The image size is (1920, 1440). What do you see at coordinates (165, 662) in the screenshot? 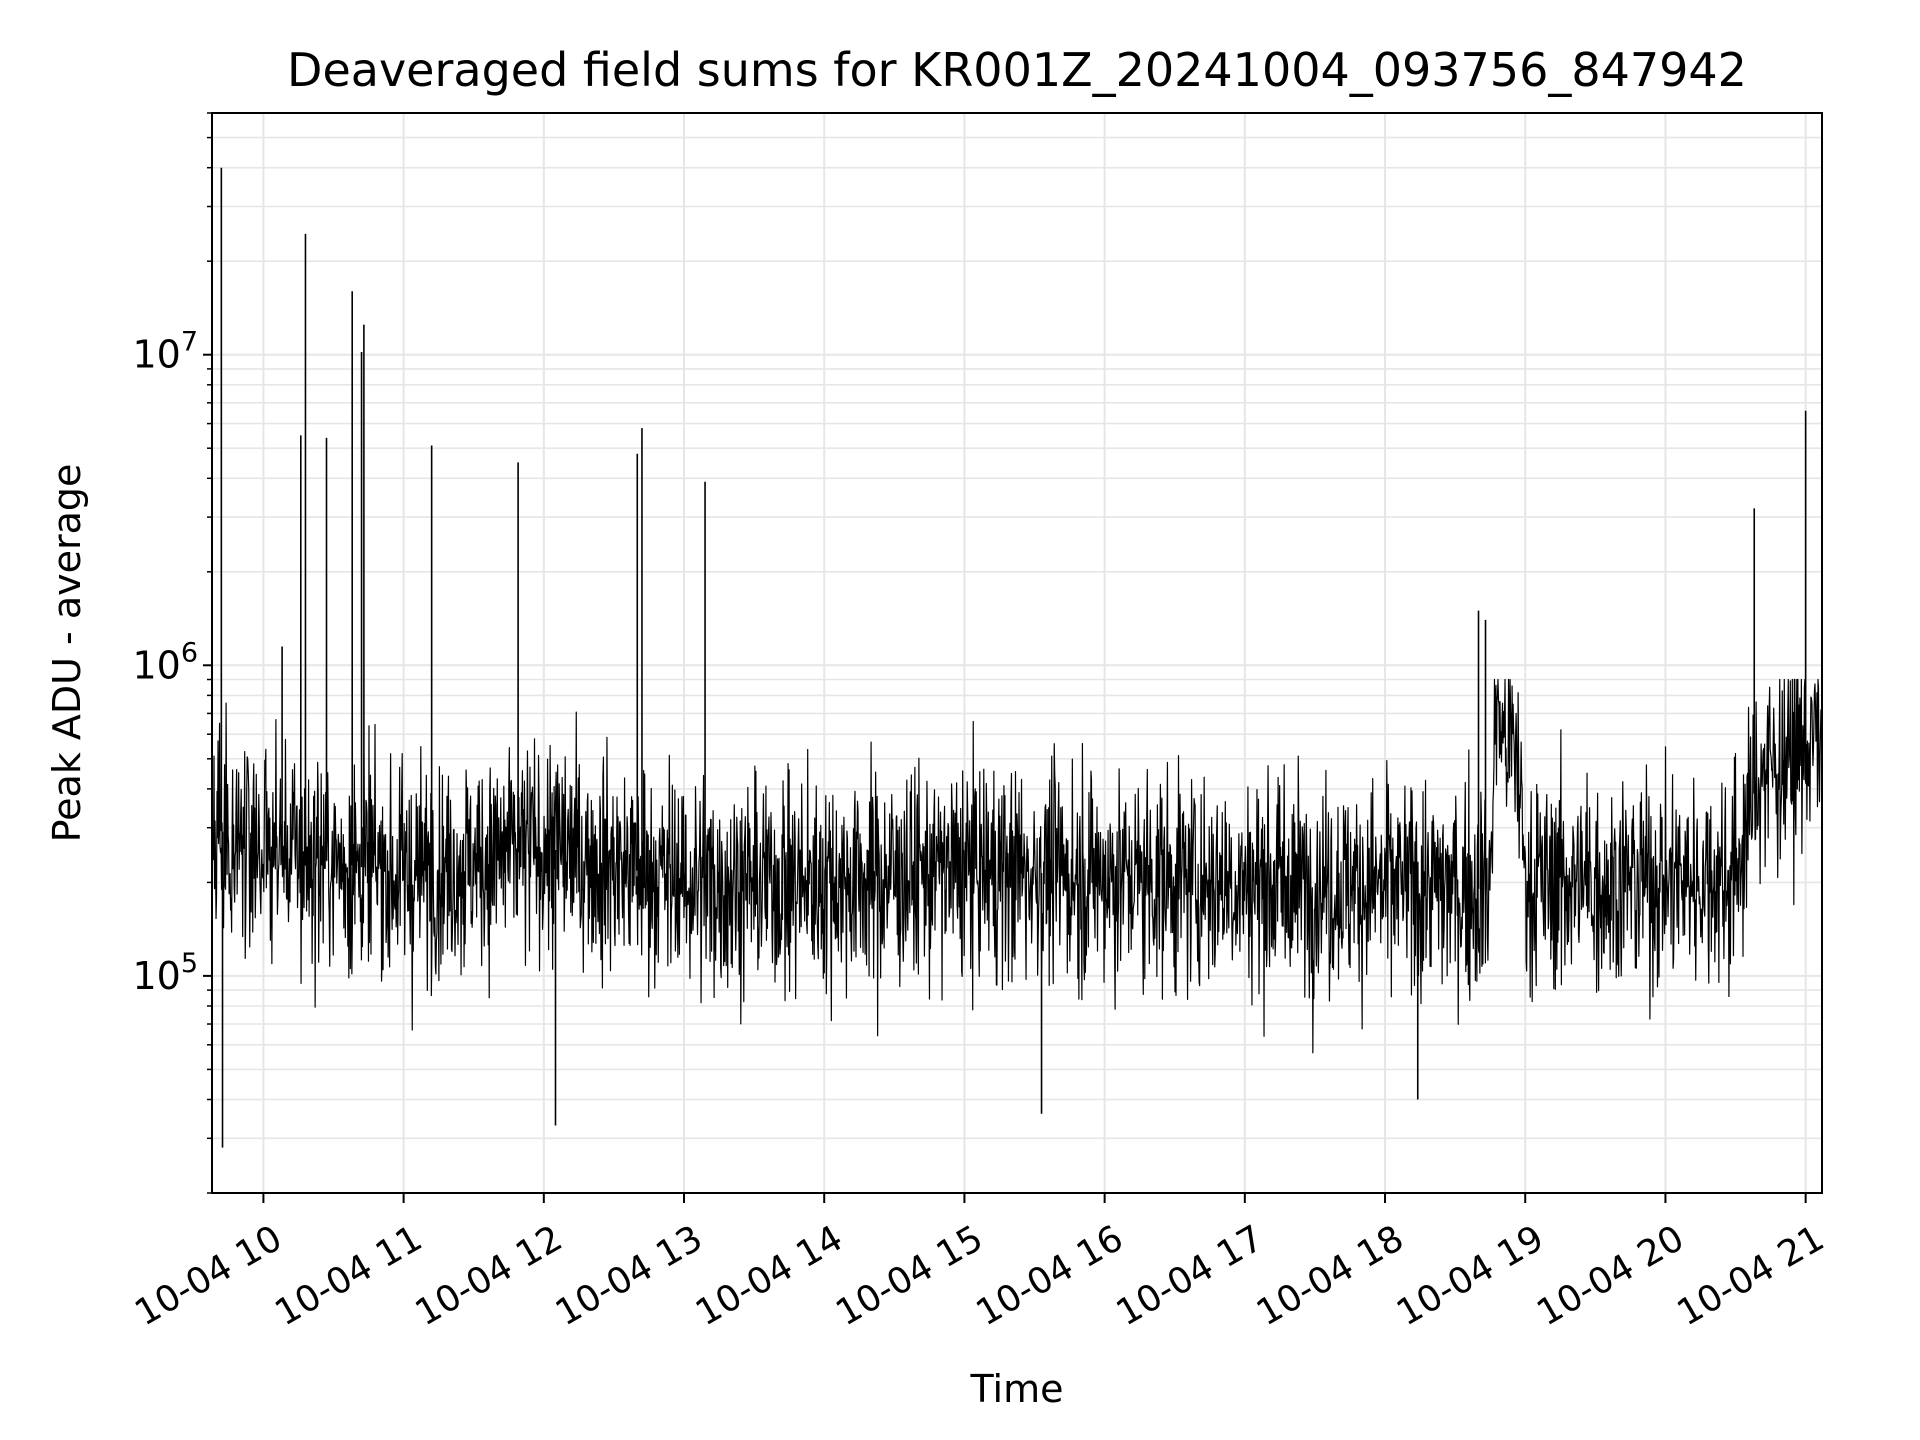
I see `y-tick-label: 106` at bounding box center [165, 662].